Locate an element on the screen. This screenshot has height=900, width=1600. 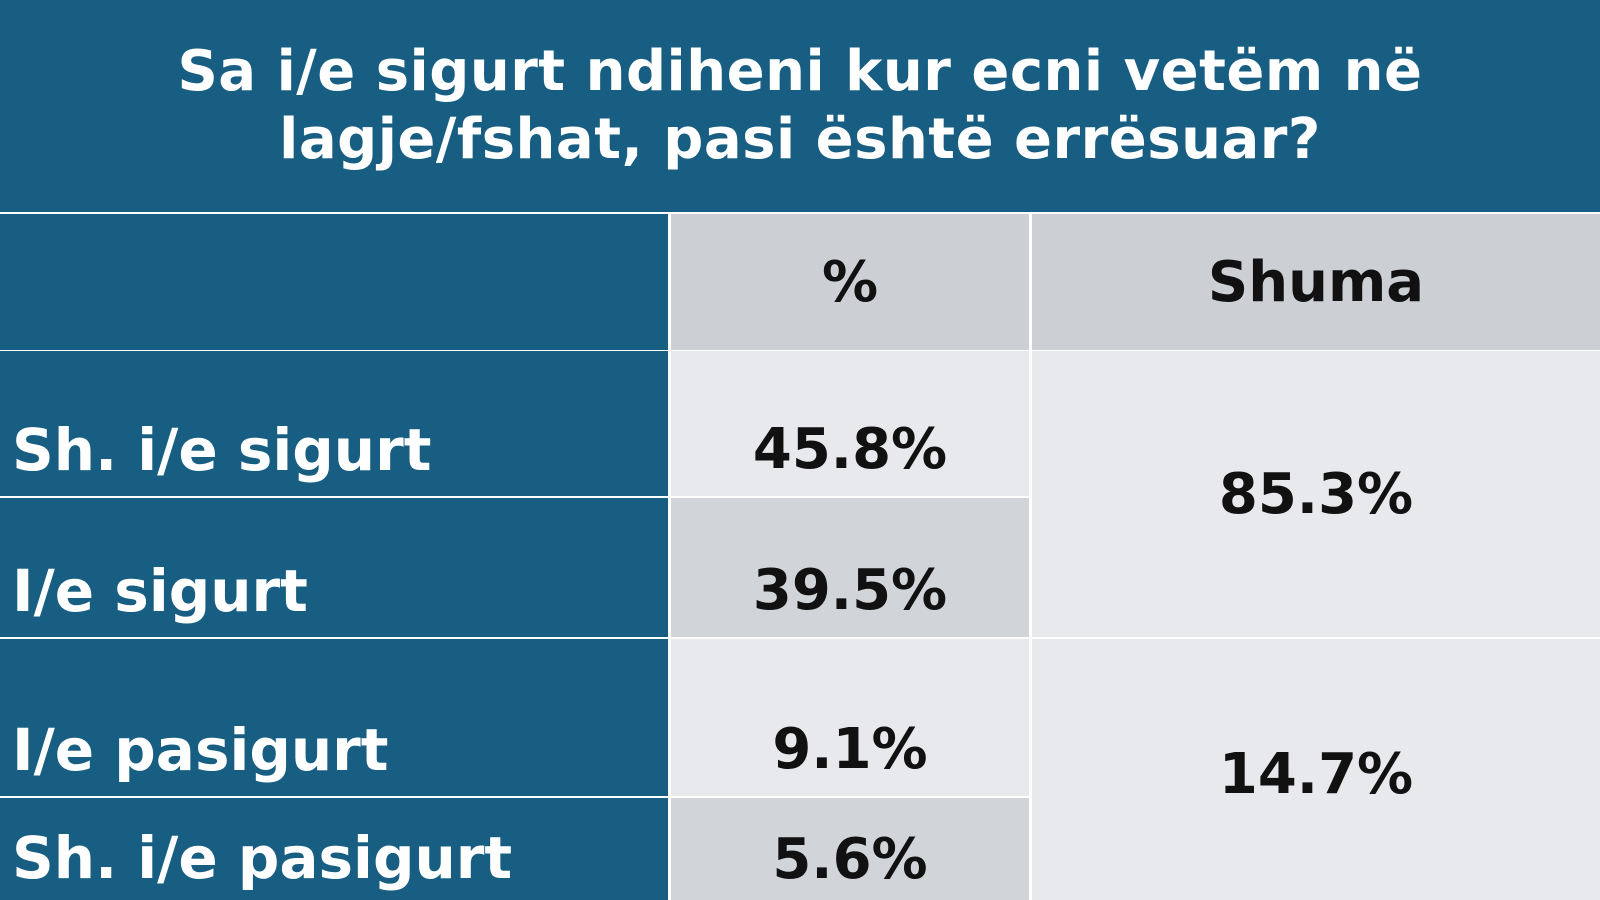
value-unsafe: 9.1% is located at coordinates (850, 717).